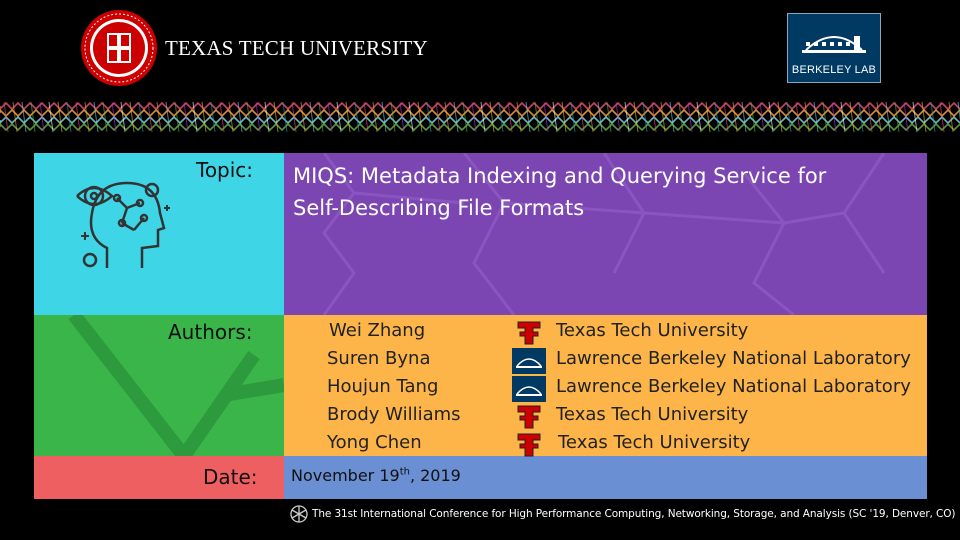 This screenshot has width=960, height=540. Describe the element at coordinates (439, 208) in the screenshot. I see `title-line-2: Self-Describing File Formats` at that location.